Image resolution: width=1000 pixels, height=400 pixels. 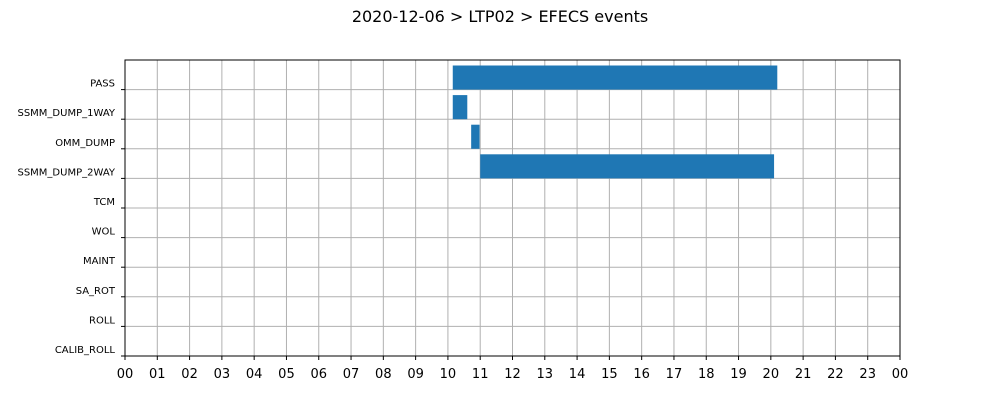 What do you see at coordinates (577, 374) in the screenshot?
I see `x-tick-label: 14` at bounding box center [577, 374].